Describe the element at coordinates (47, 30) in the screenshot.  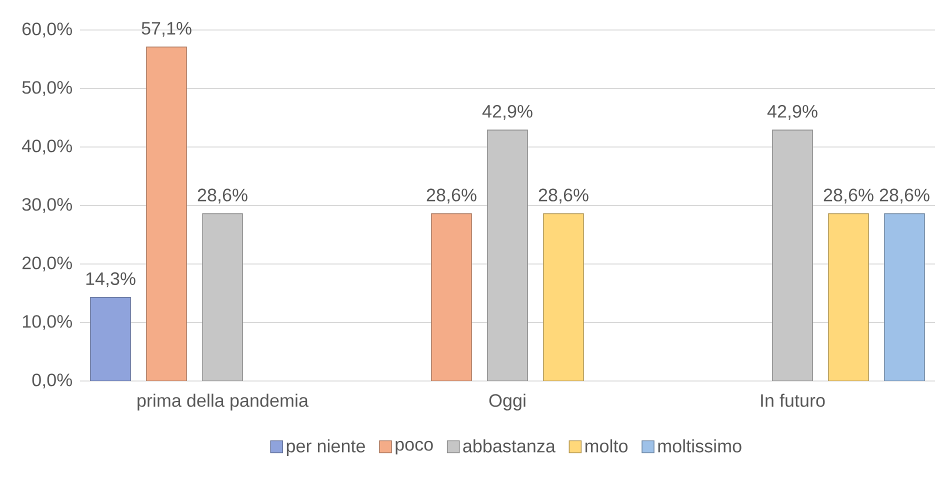
I see `y-tick-label: 60,0%` at that location.